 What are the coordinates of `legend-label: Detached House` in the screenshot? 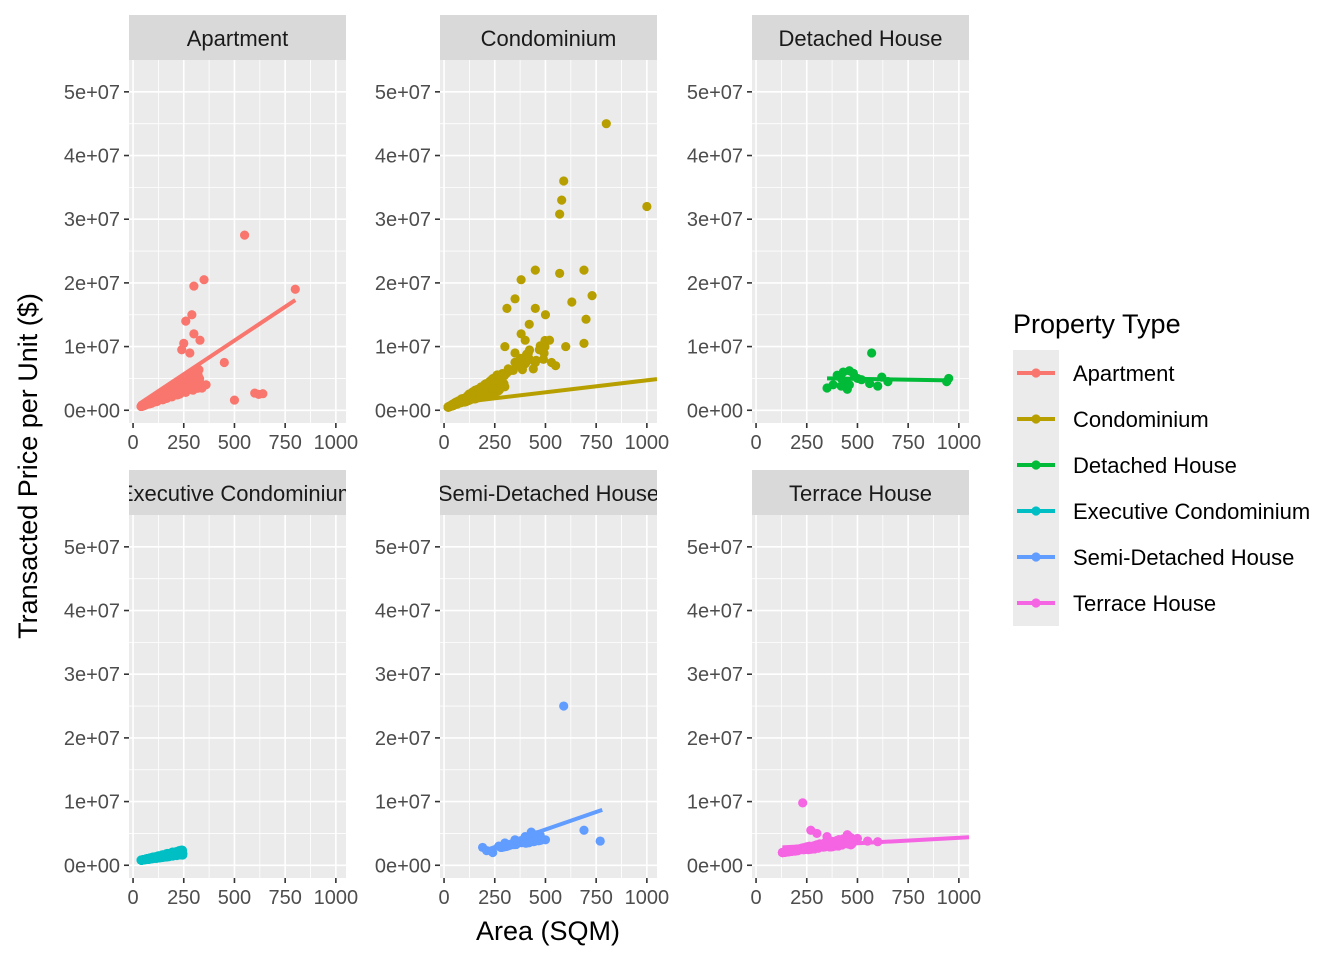 It's located at (1155, 465).